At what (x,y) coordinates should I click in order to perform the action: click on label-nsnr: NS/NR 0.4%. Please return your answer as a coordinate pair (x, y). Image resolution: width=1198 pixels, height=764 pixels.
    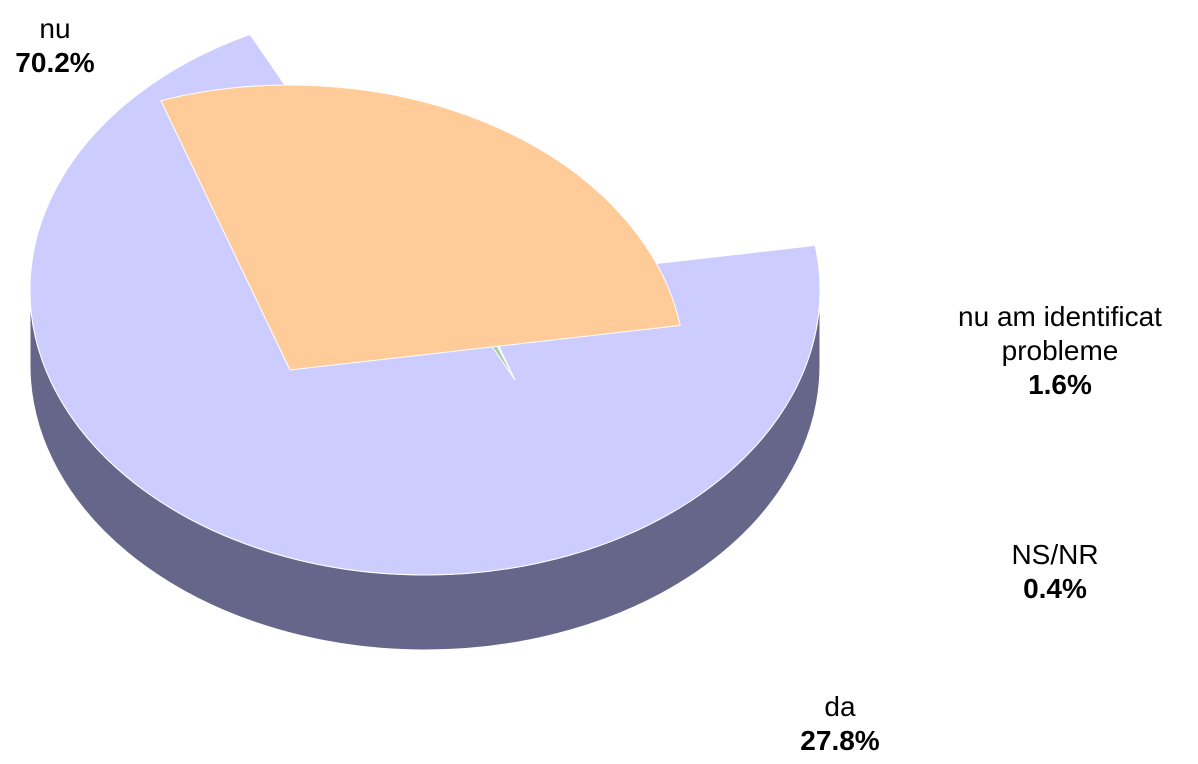
    Looking at the image, I should click on (1055, 572).